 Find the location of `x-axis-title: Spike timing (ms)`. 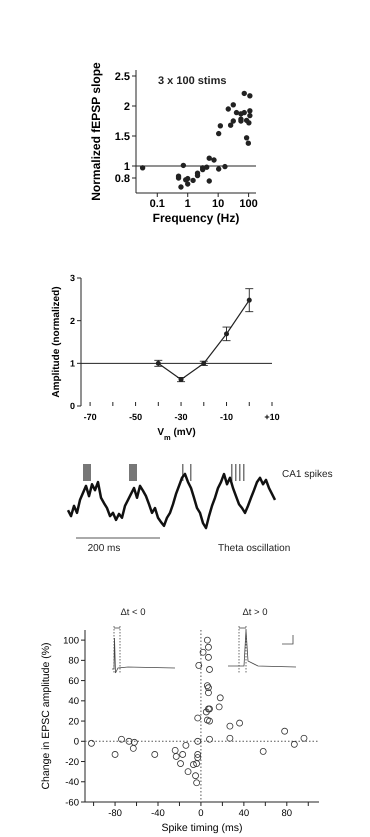

x-axis-title: Spike timing (ms) is located at coordinates (202, 828).